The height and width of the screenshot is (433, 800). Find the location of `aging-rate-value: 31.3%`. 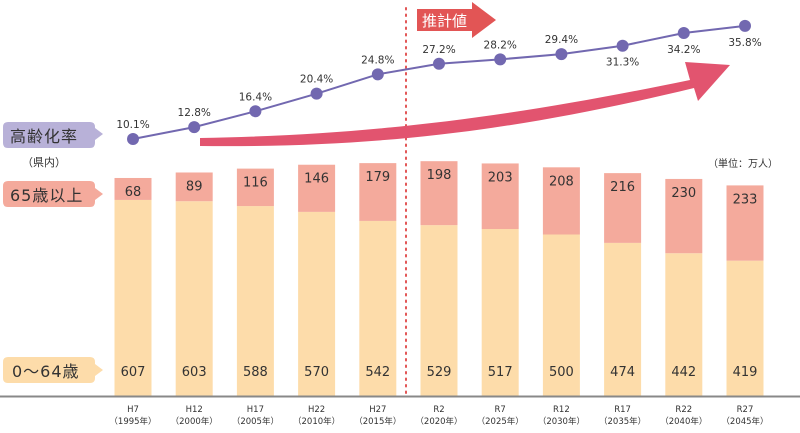

aging-rate-value: 31.3% is located at coordinates (622, 63).